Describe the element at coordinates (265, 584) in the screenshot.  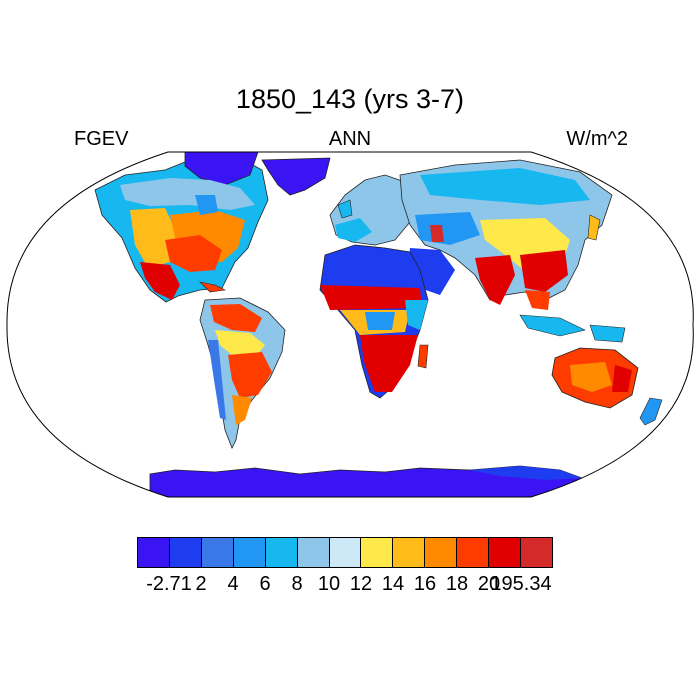
I see `colorbar-label: 6` at that location.